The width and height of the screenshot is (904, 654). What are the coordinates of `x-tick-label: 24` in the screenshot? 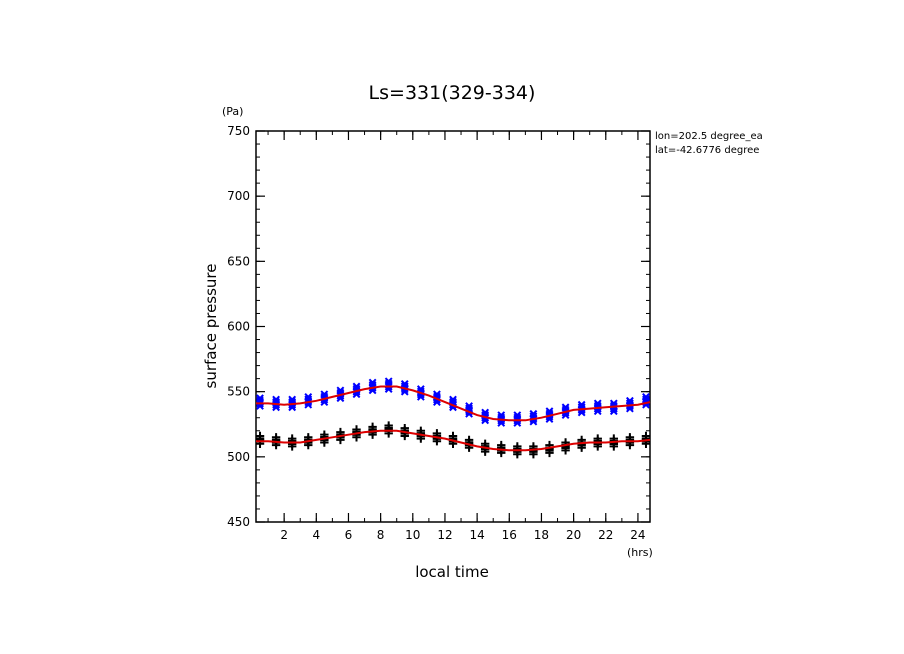 It's located at (637, 535).